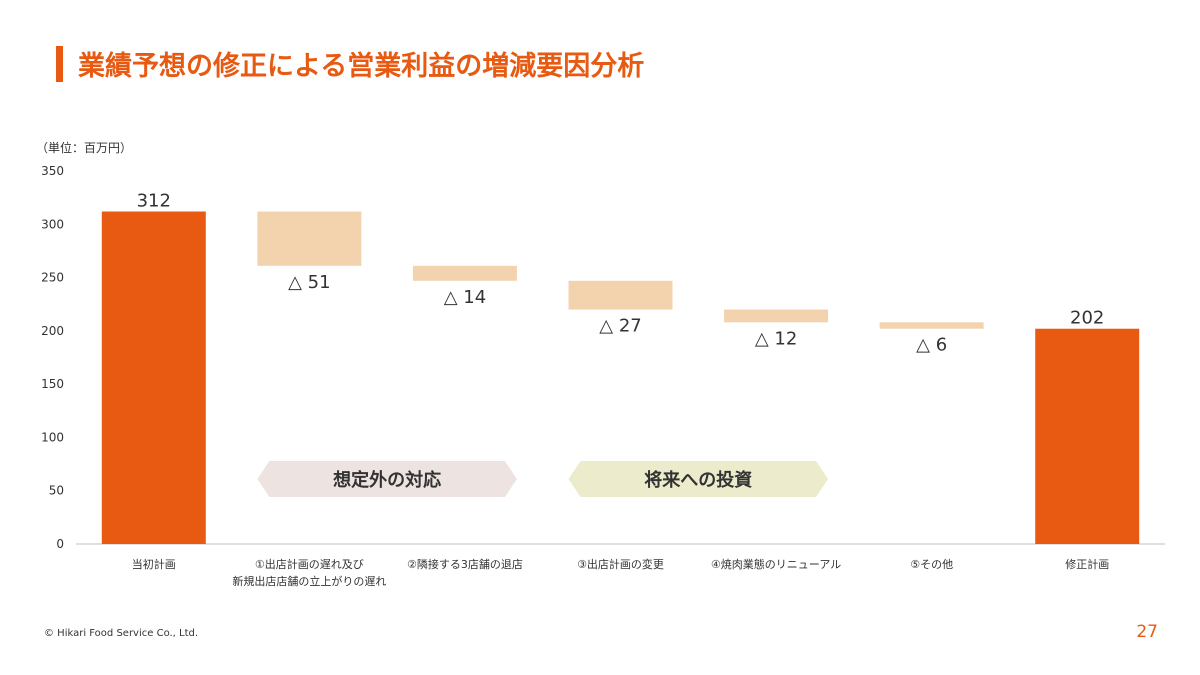 The image size is (1200, 675). Describe the element at coordinates (154, 564) in the screenshot. I see `x-category-label: 当初計画` at that location.